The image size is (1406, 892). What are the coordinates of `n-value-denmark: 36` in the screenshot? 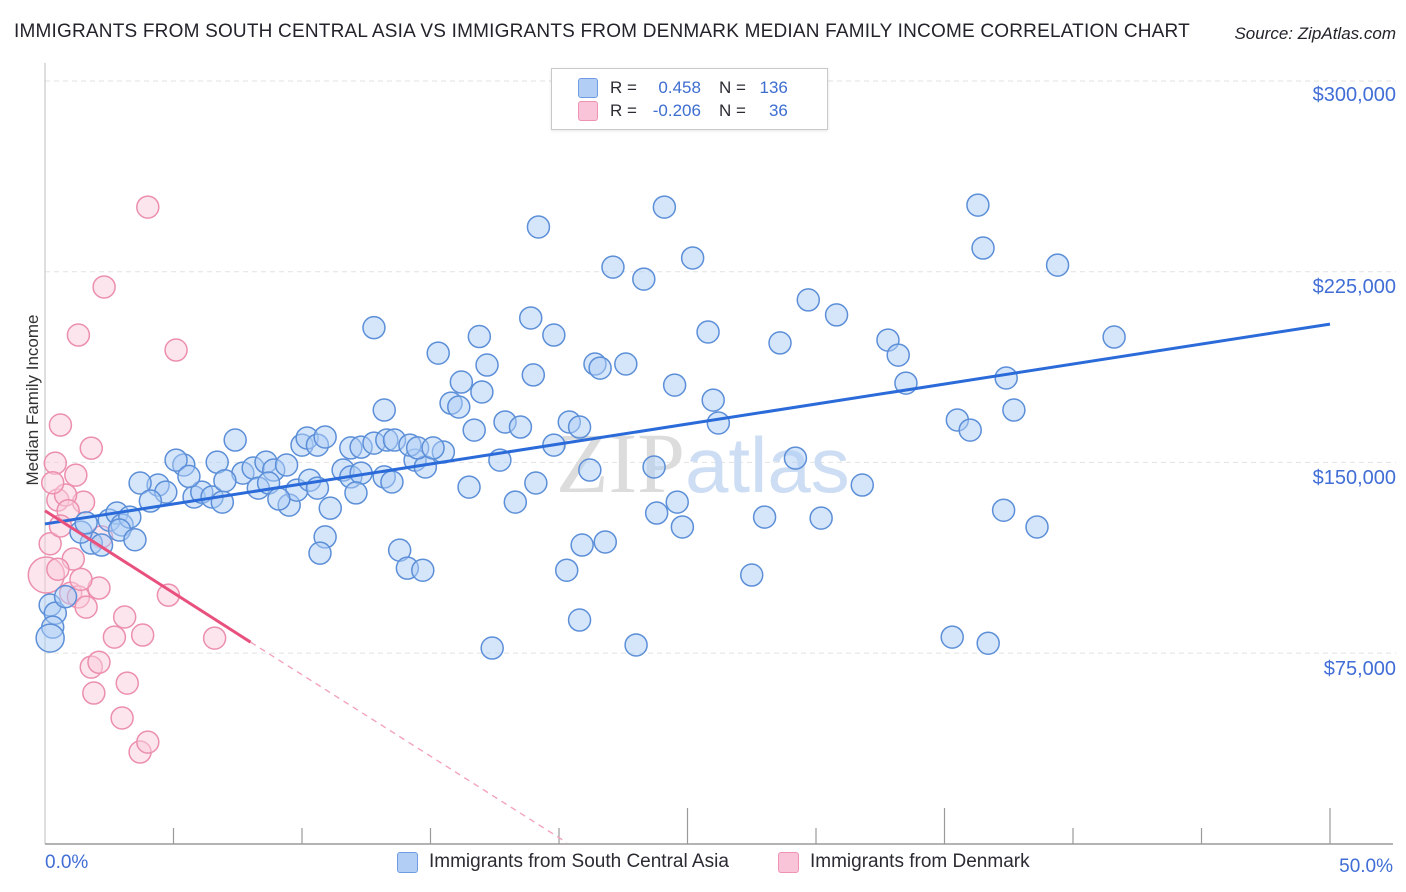 It's located at (778, 110).